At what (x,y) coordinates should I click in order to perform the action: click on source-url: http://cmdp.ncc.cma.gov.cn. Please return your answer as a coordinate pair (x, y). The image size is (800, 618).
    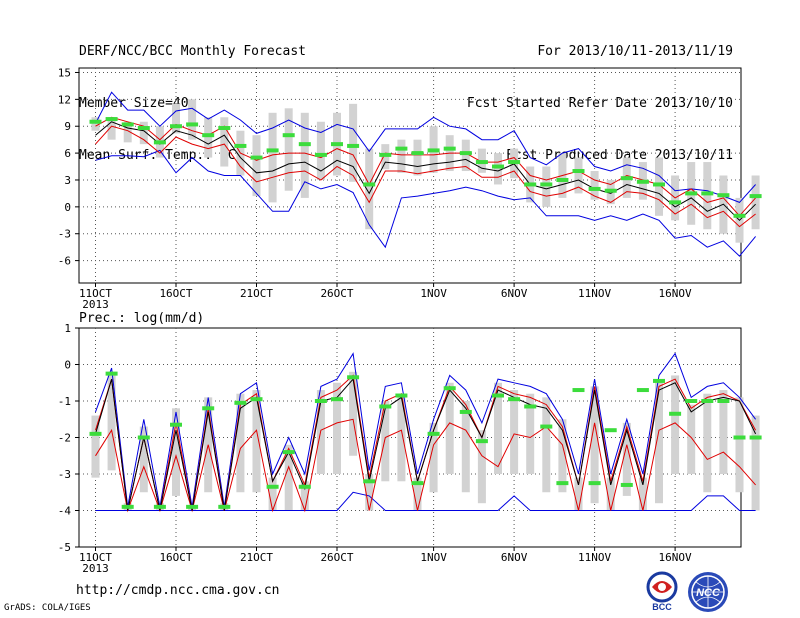
    Looking at the image, I should click on (178, 590).